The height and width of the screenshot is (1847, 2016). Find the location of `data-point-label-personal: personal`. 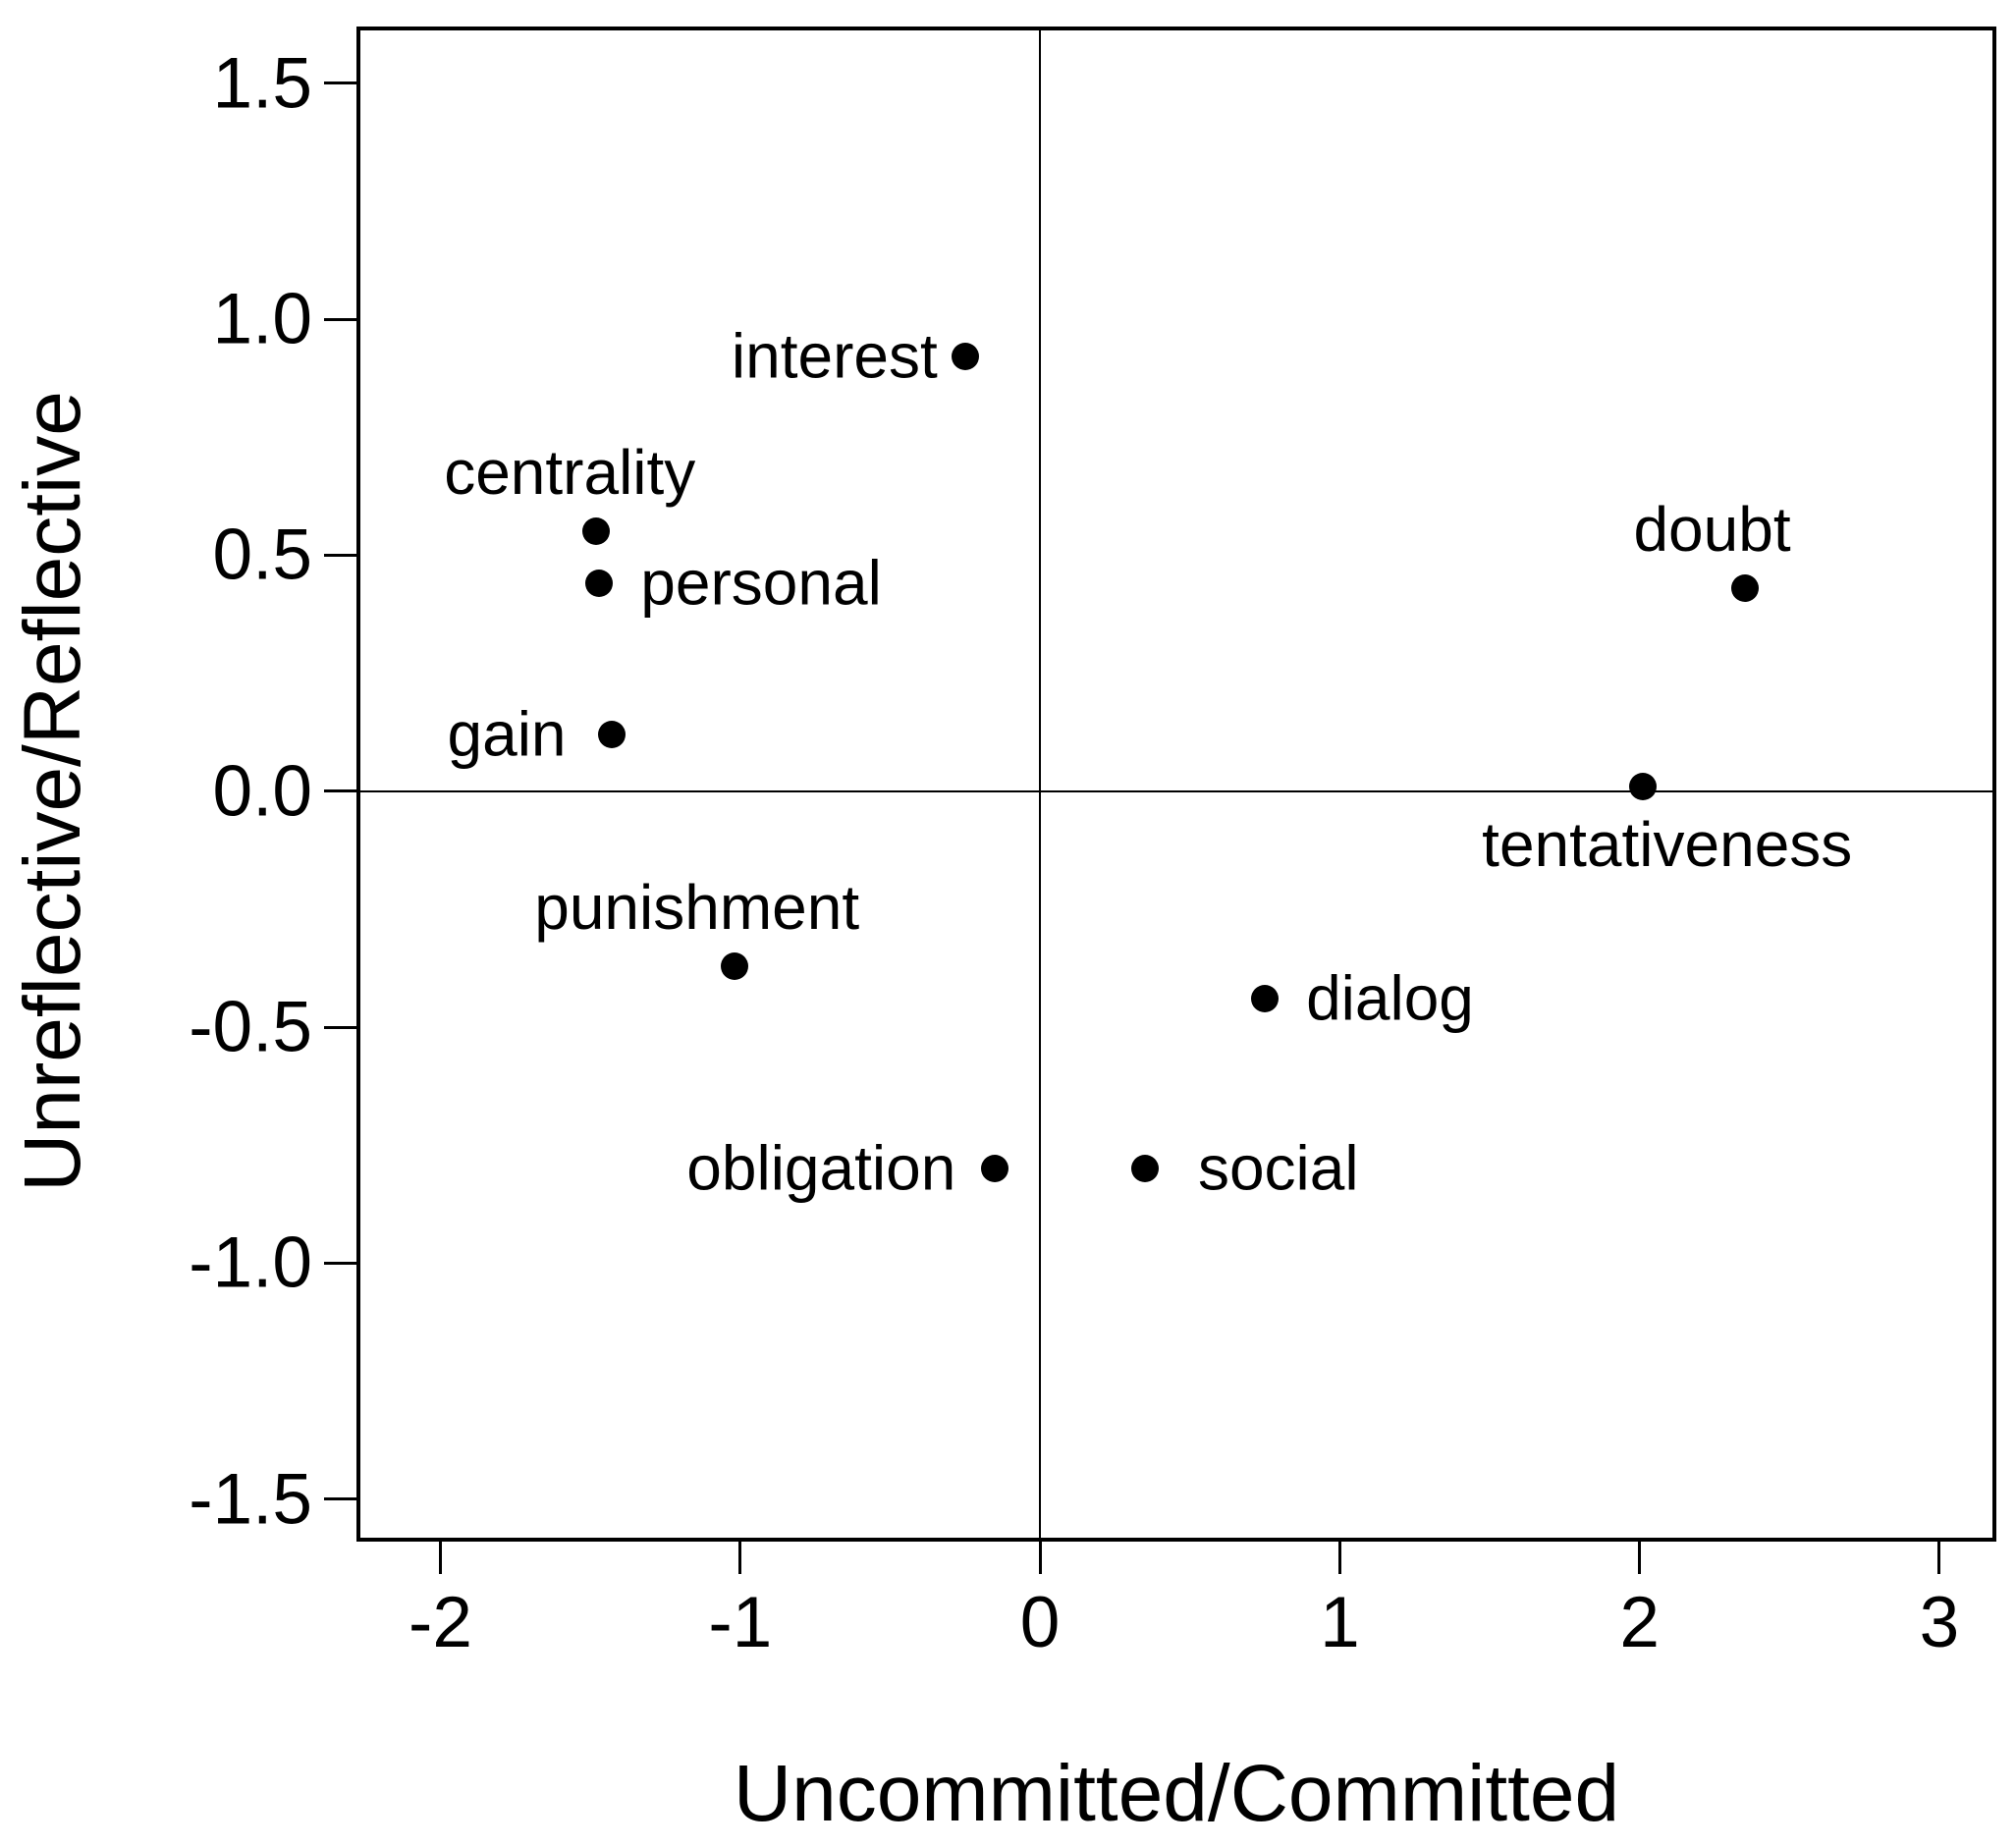

data-point-label-personal: personal is located at coordinates (761, 583).